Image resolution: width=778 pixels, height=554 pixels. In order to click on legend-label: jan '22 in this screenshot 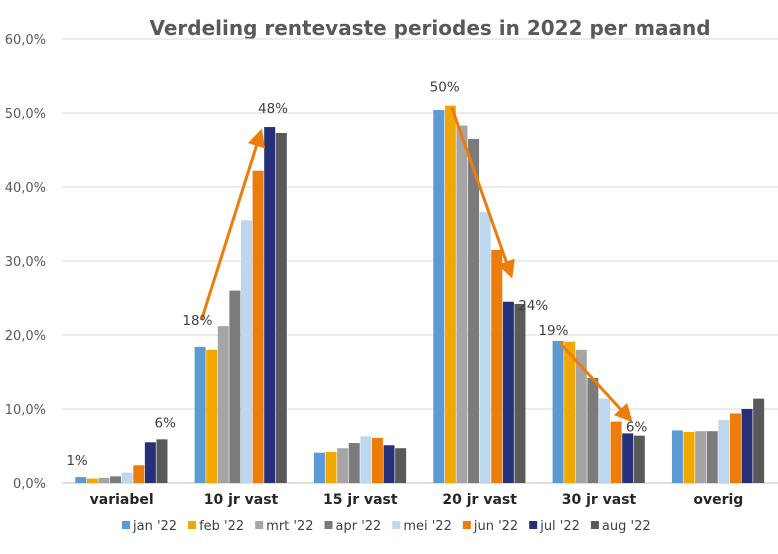, I will do `click(154, 526)`.